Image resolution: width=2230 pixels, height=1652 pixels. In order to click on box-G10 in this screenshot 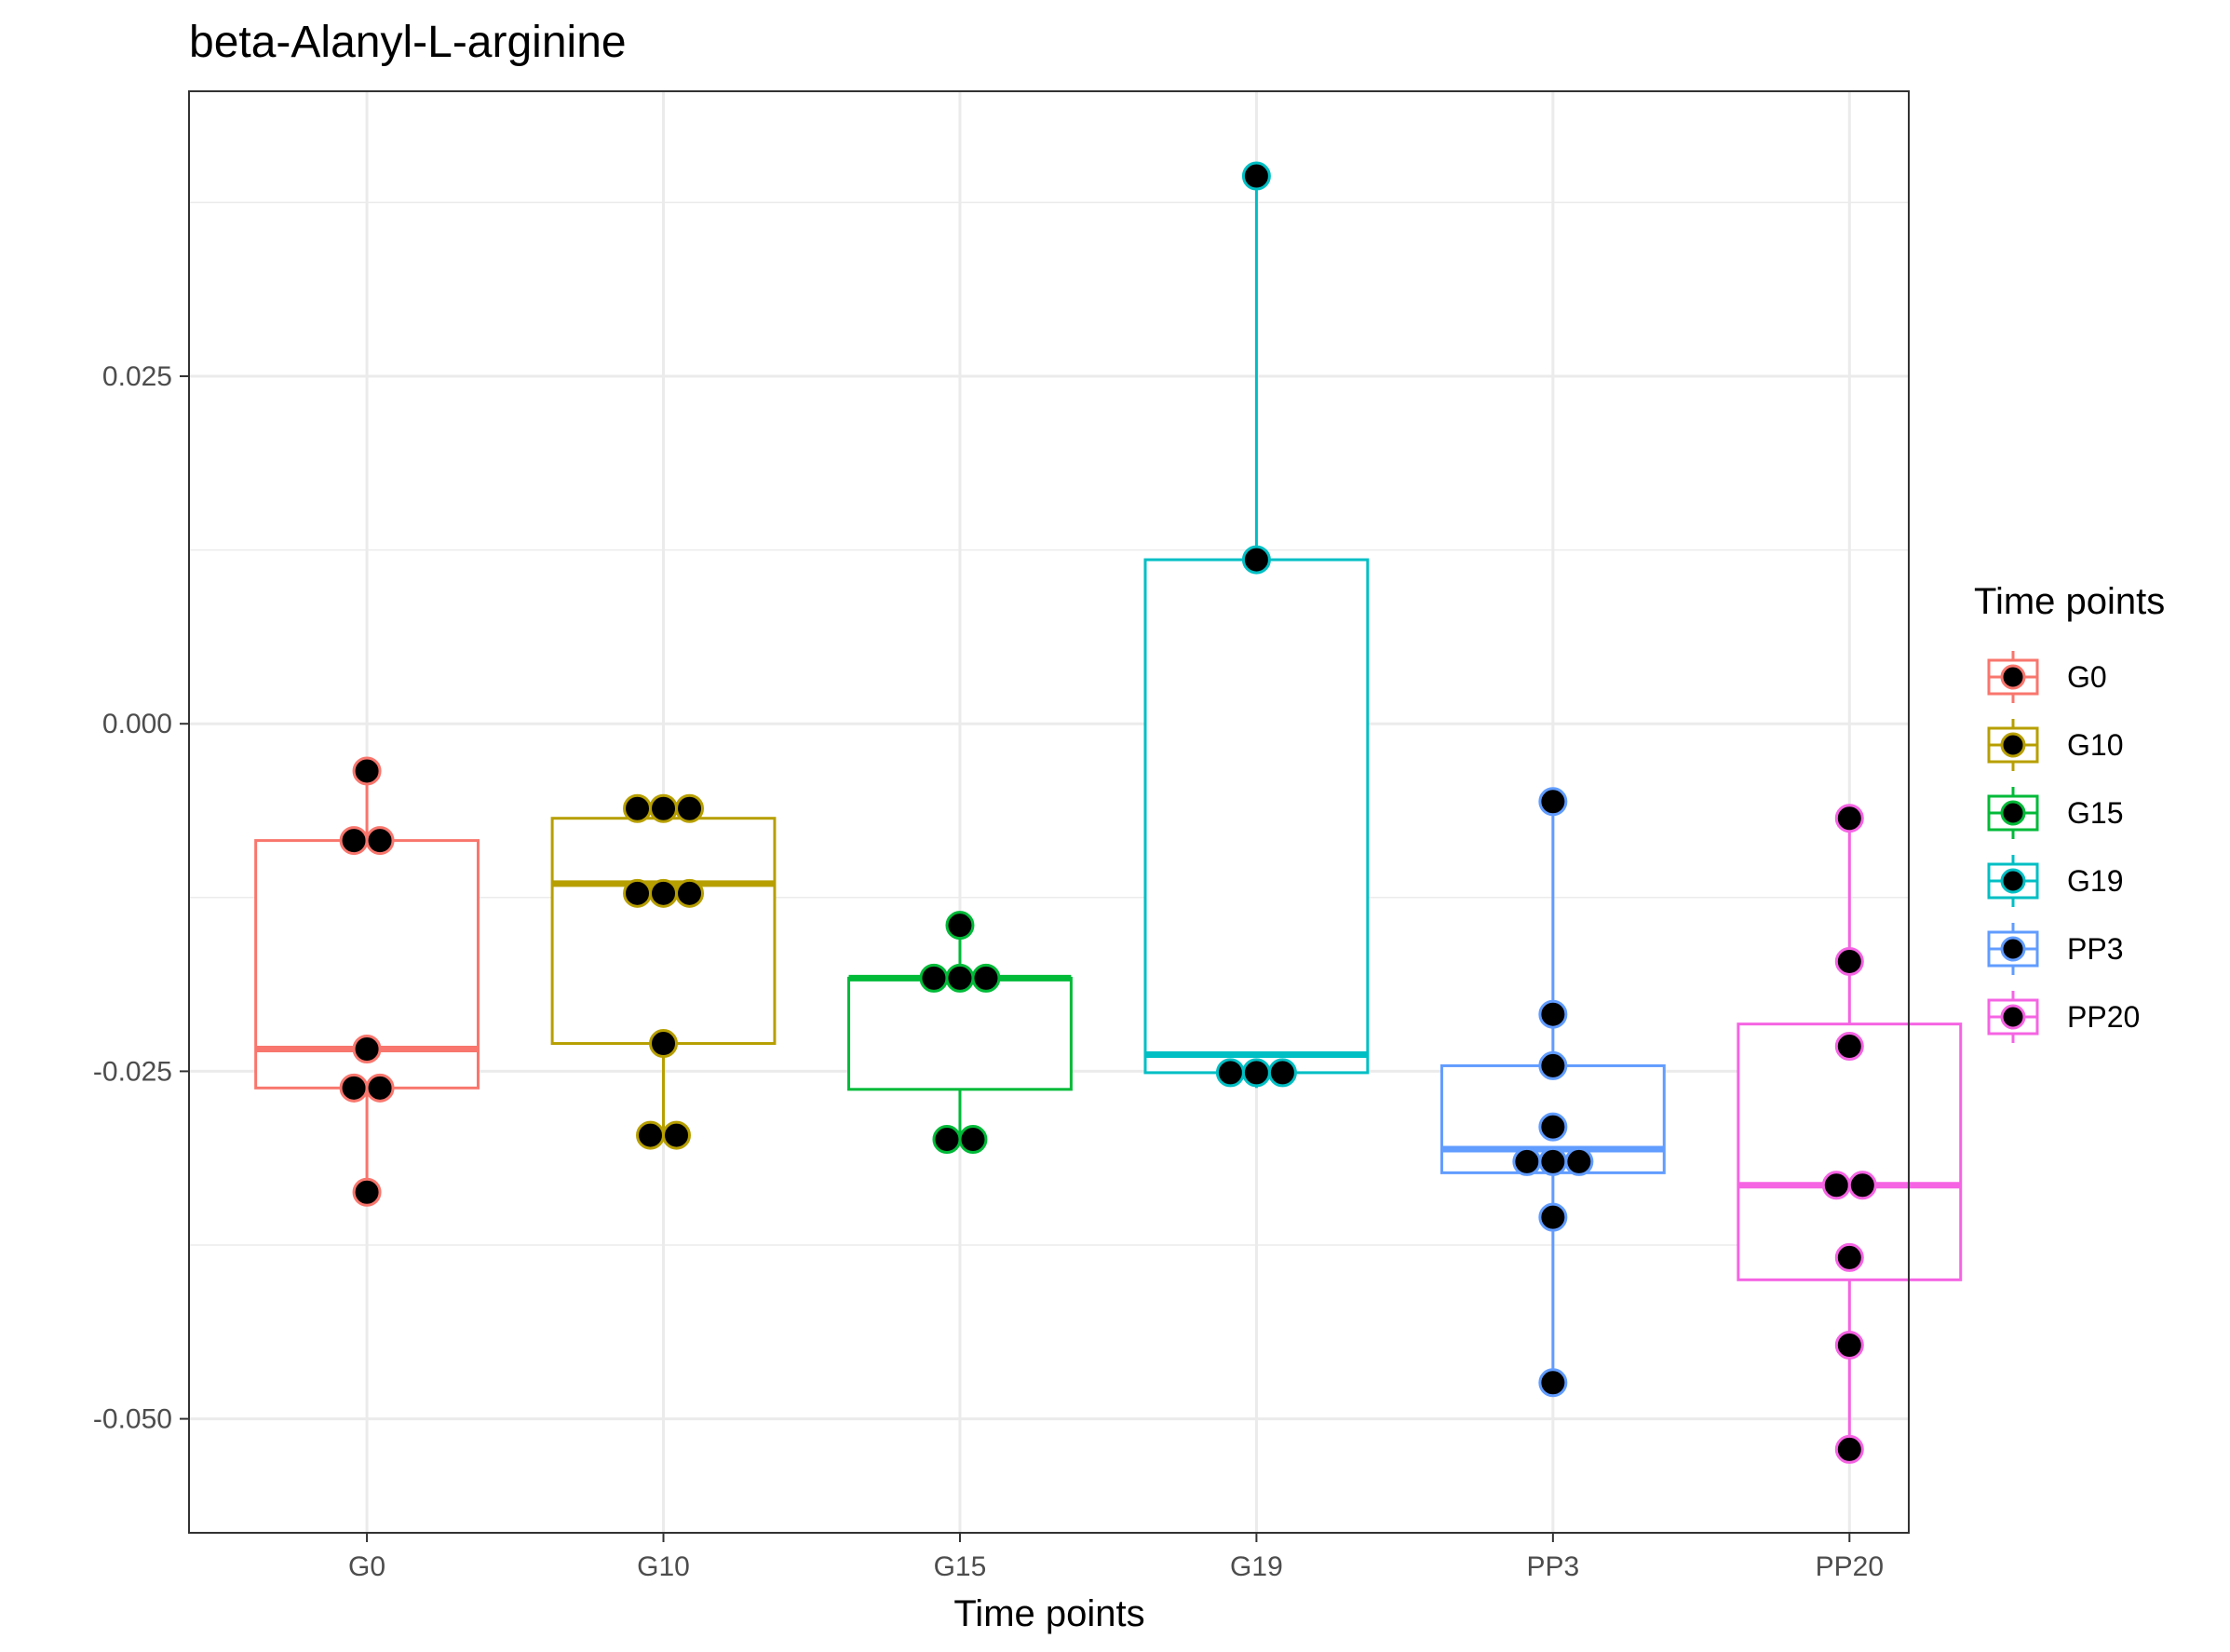, I will do `click(664, 972)`.